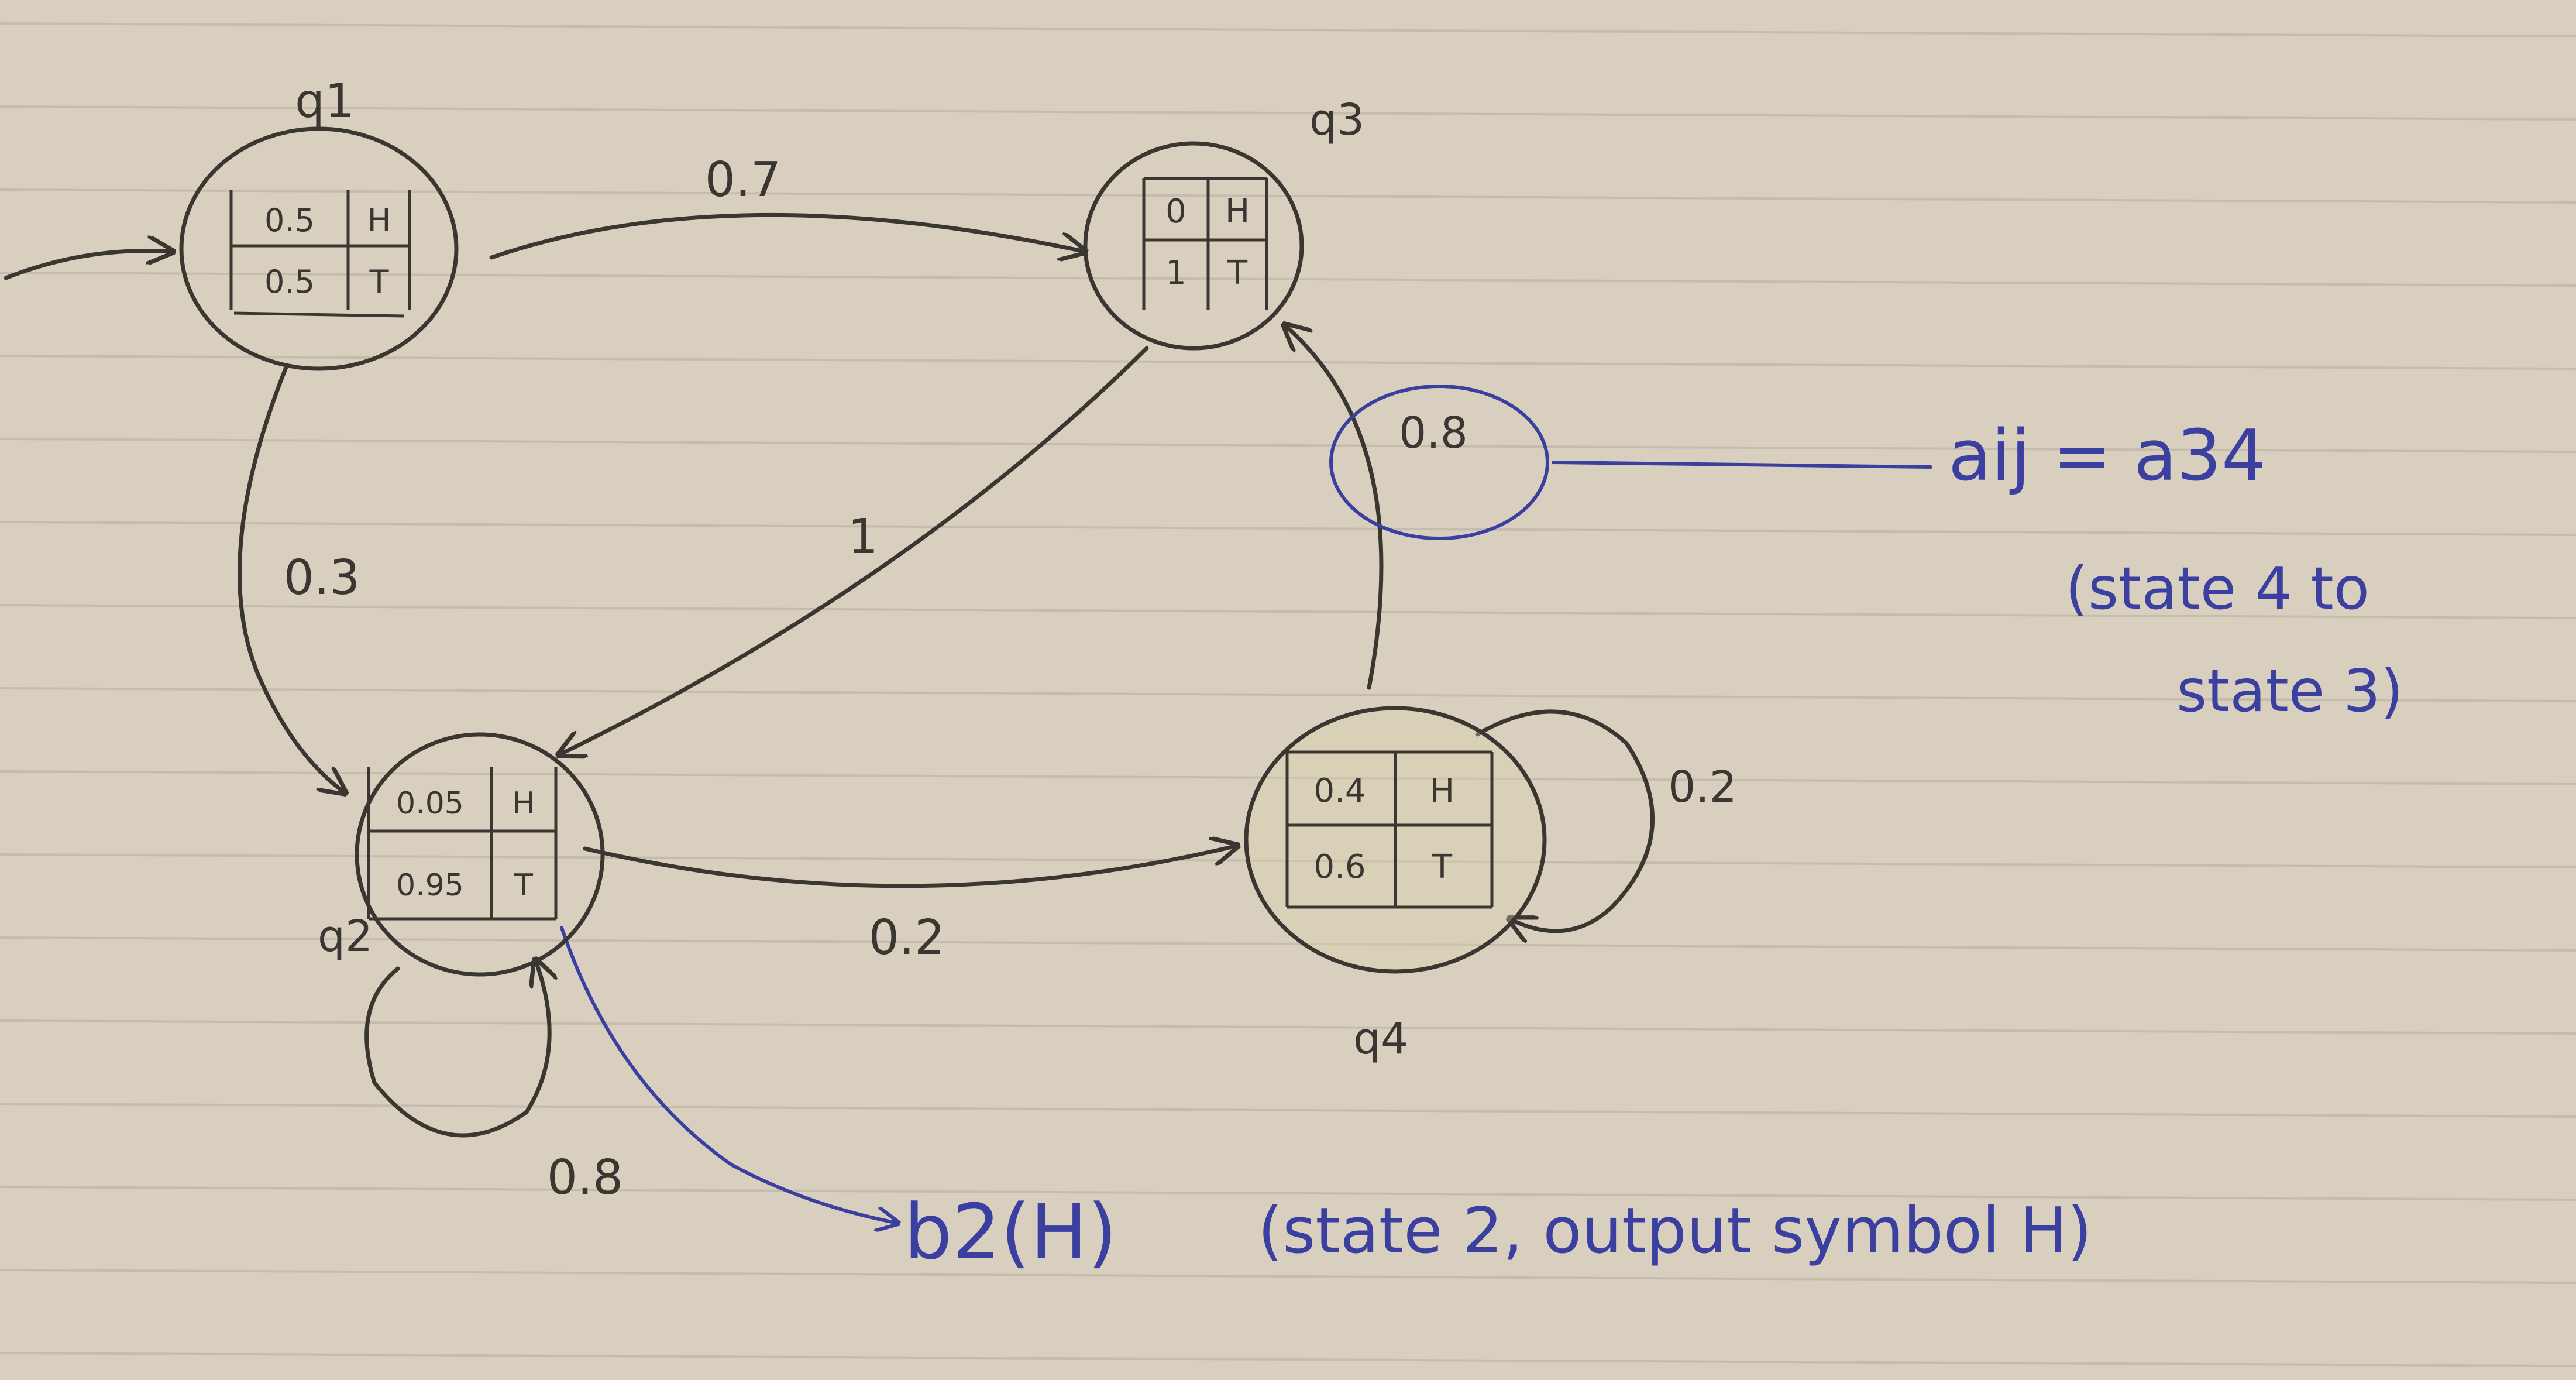 This screenshot has width=2576, height=1380. Describe the element at coordinates (1340, 791) in the screenshot. I see `q4-h-prob: 0.4` at that location.